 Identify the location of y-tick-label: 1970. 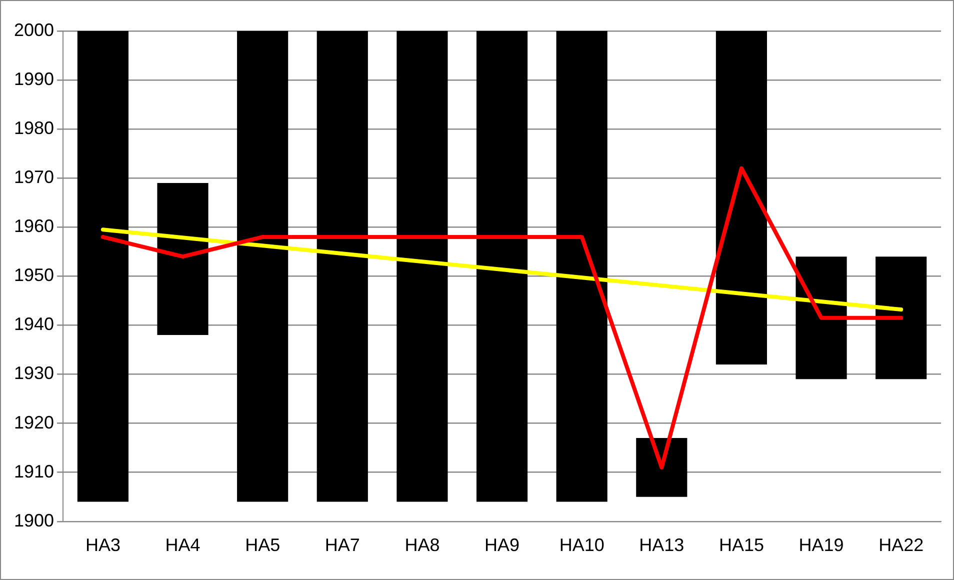
(34, 177).